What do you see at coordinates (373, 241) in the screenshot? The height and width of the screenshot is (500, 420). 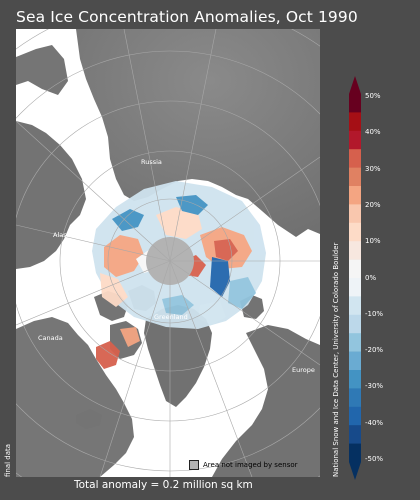 I see `colorbar-tick-label: 10%` at bounding box center [373, 241].